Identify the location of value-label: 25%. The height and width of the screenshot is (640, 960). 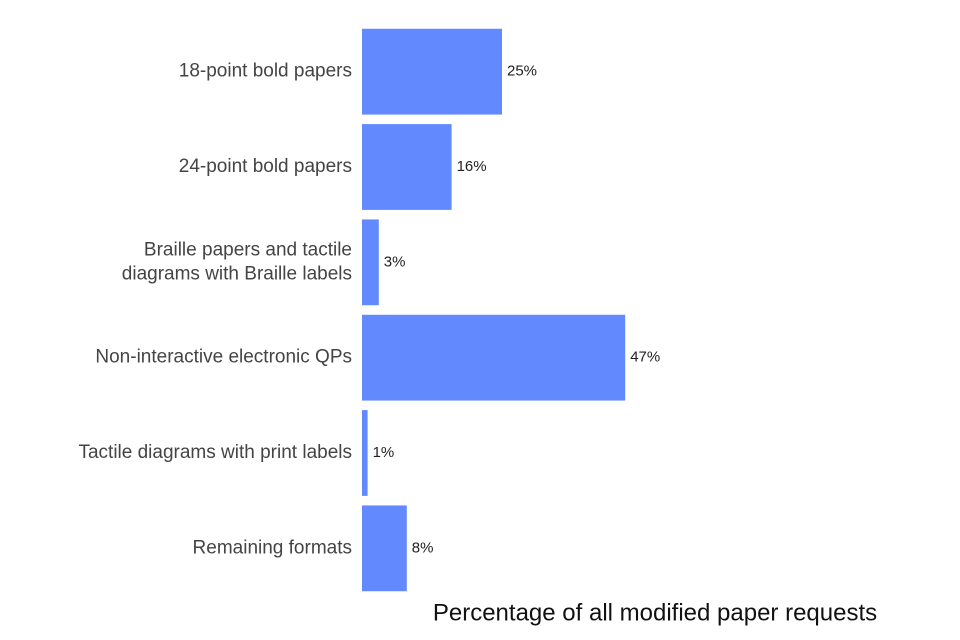
(522, 71).